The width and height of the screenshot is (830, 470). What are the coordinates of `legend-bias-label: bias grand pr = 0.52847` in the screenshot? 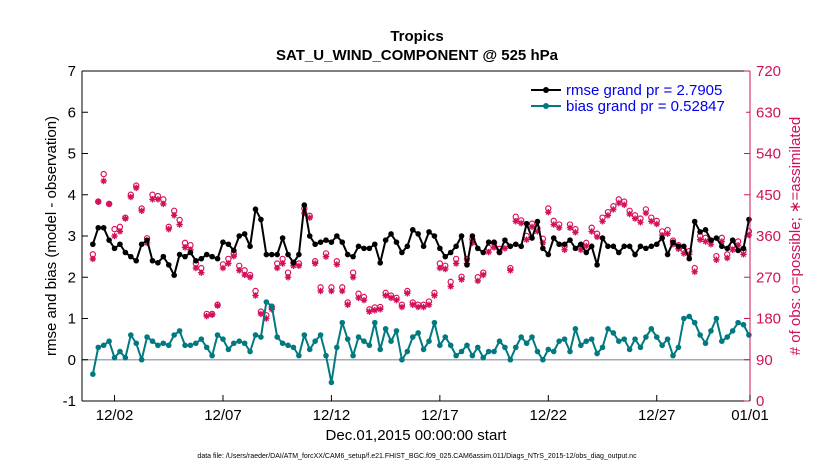 It's located at (645, 106).